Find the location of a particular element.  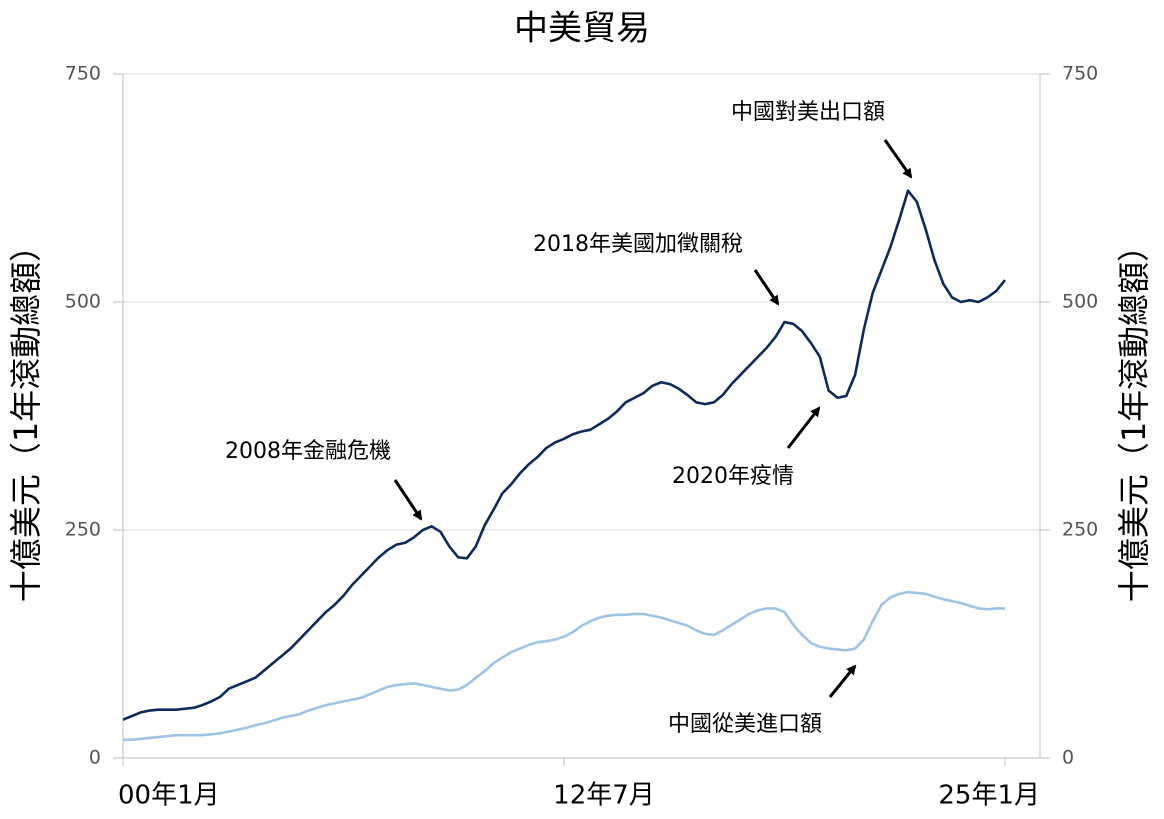

y2-tick-label: 250 is located at coordinates (1080, 530).